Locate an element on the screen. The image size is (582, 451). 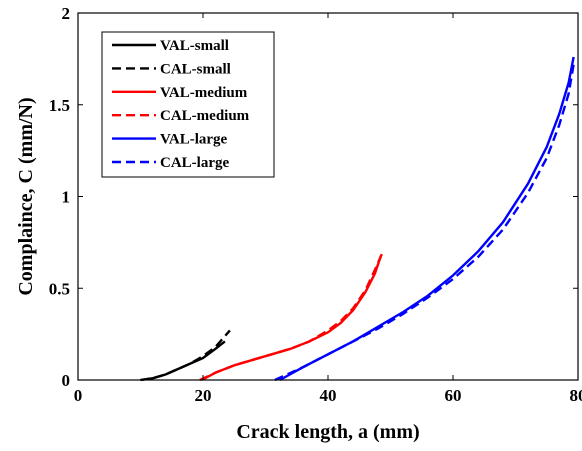
legend-label-val-small: VAL-small is located at coordinates (194, 46).